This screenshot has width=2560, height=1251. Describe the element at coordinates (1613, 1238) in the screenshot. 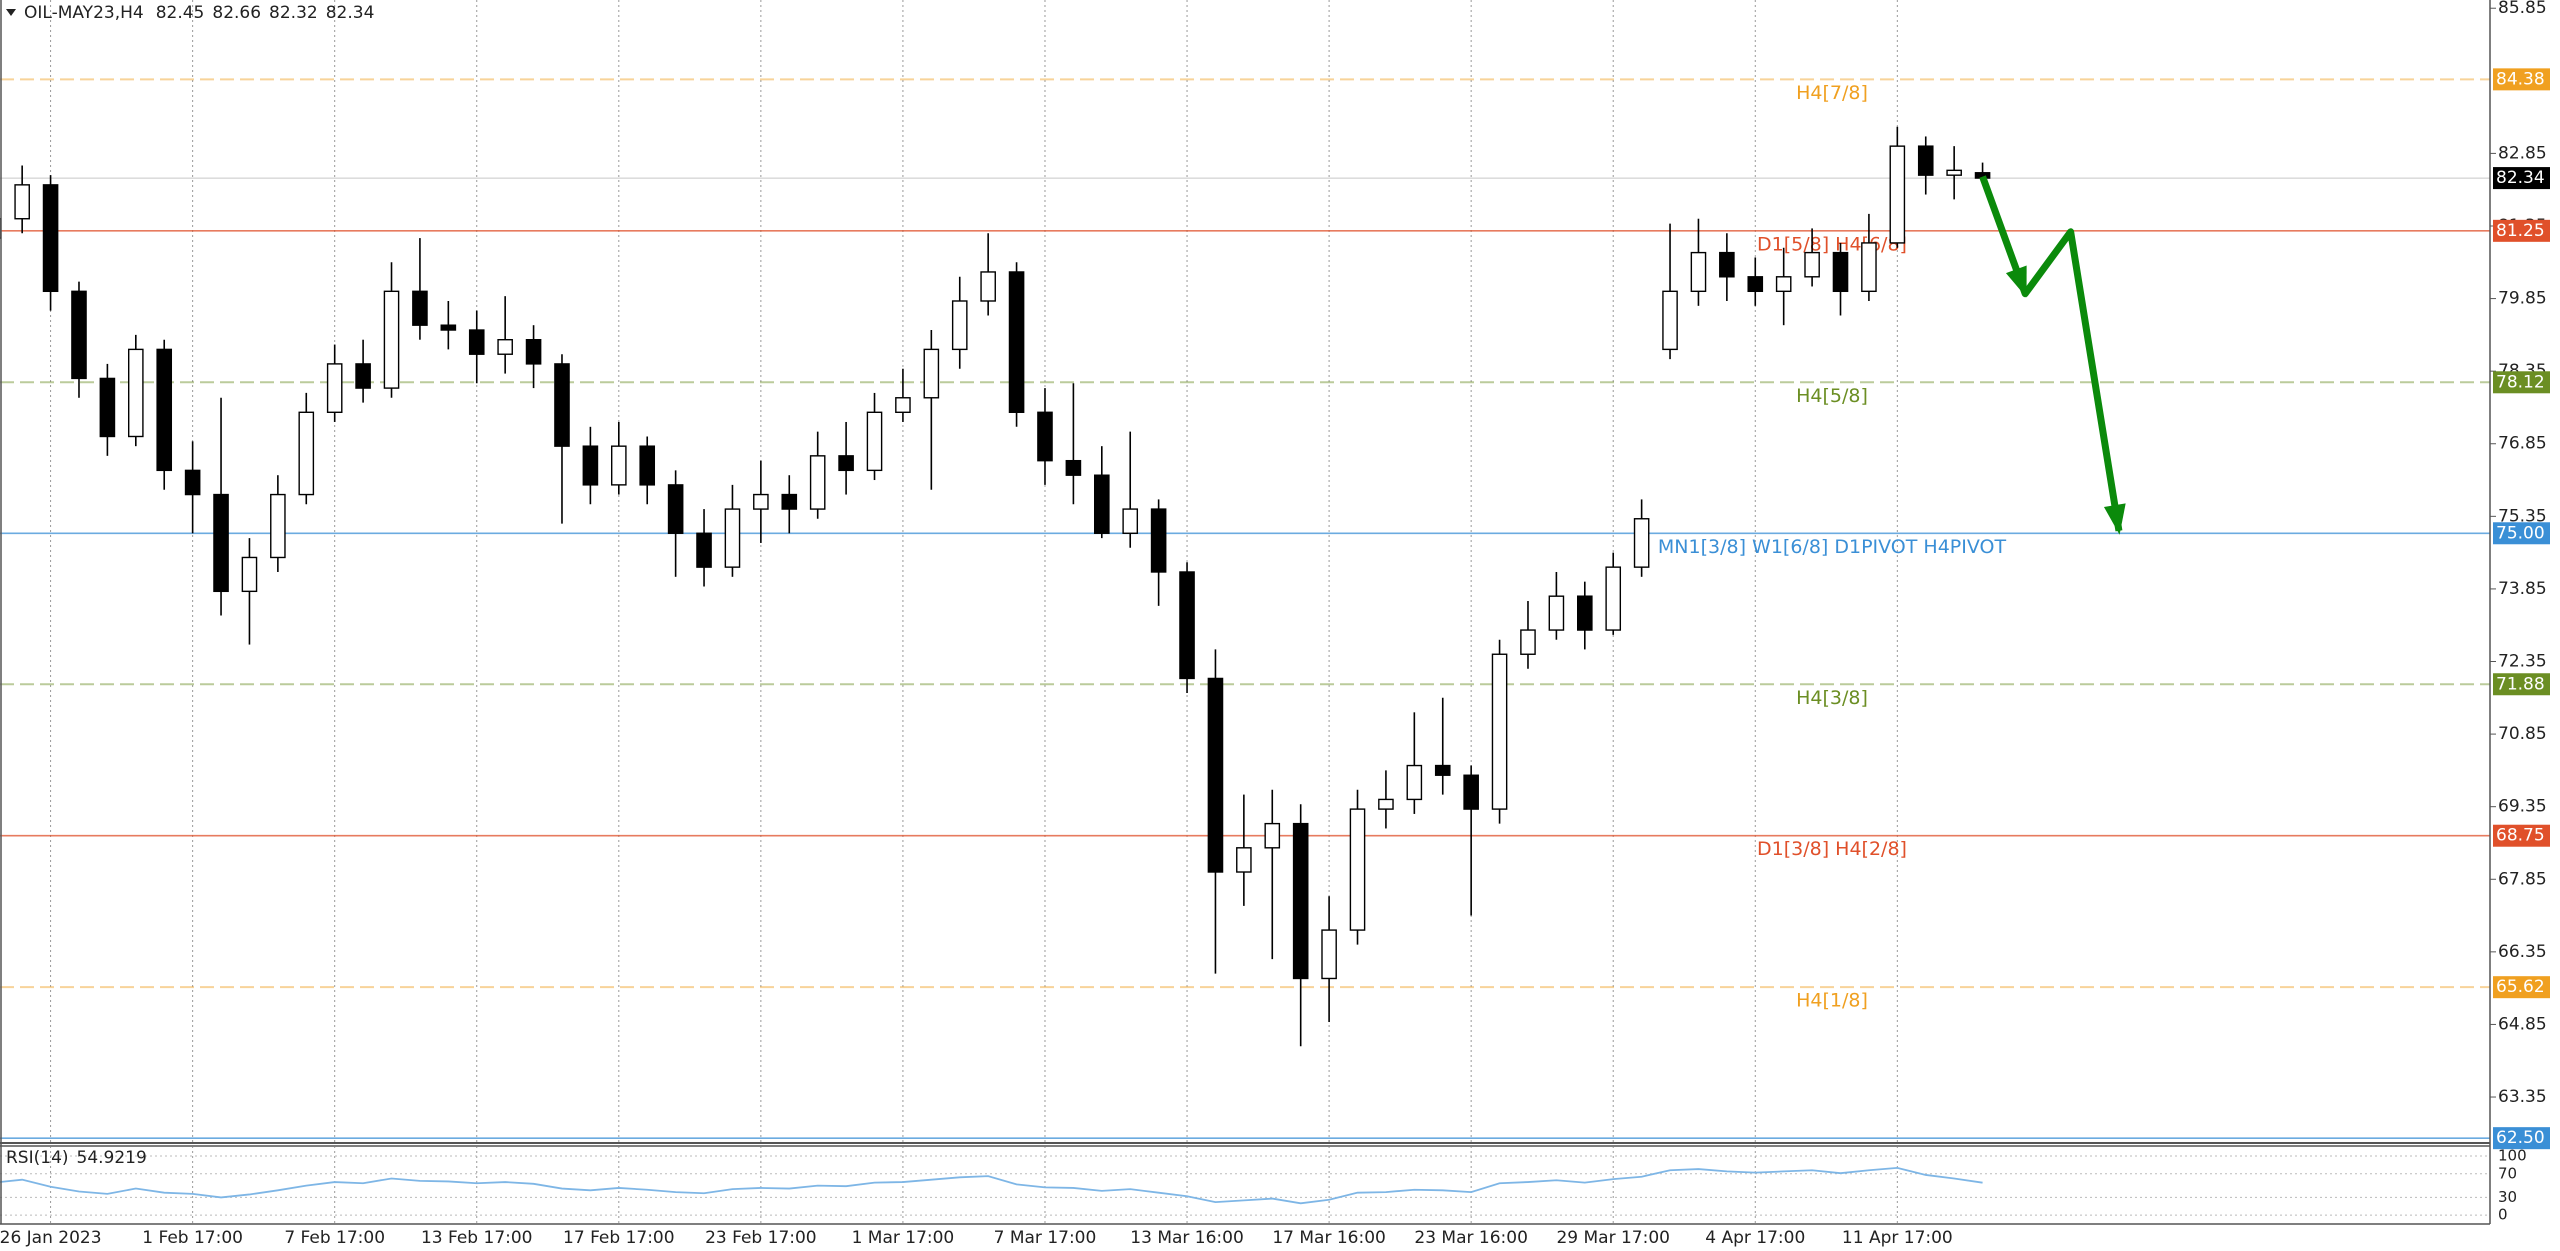

I see `x-tick-label: 29 Mar 17:00` at that location.